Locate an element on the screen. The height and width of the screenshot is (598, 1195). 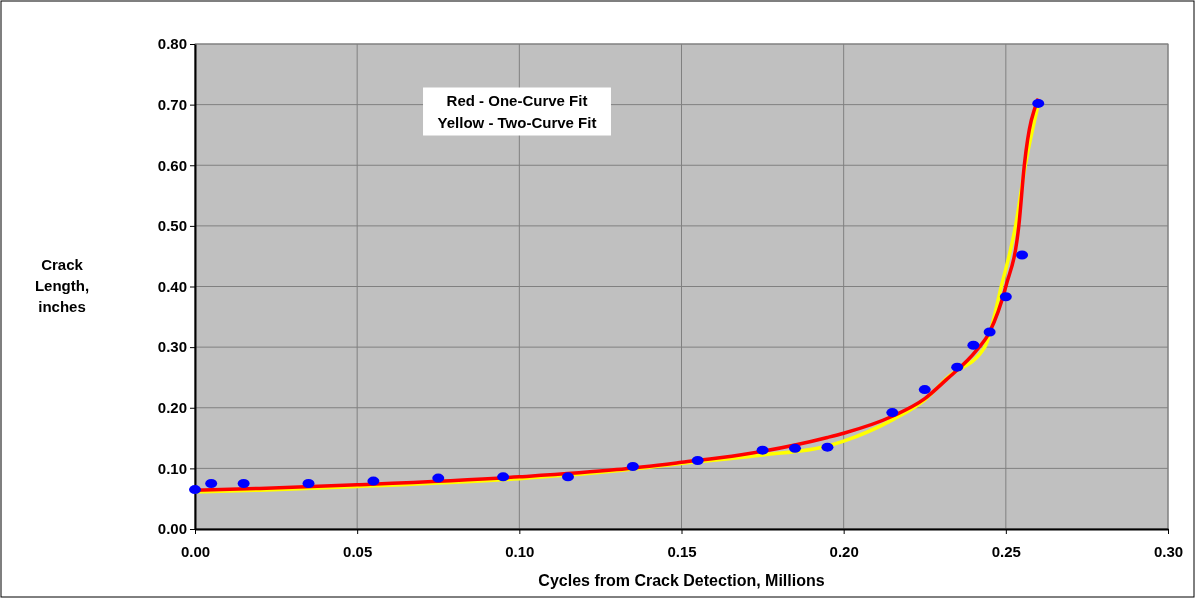
x-tick-label: 0.25 is located at coordinates (1006, 551).